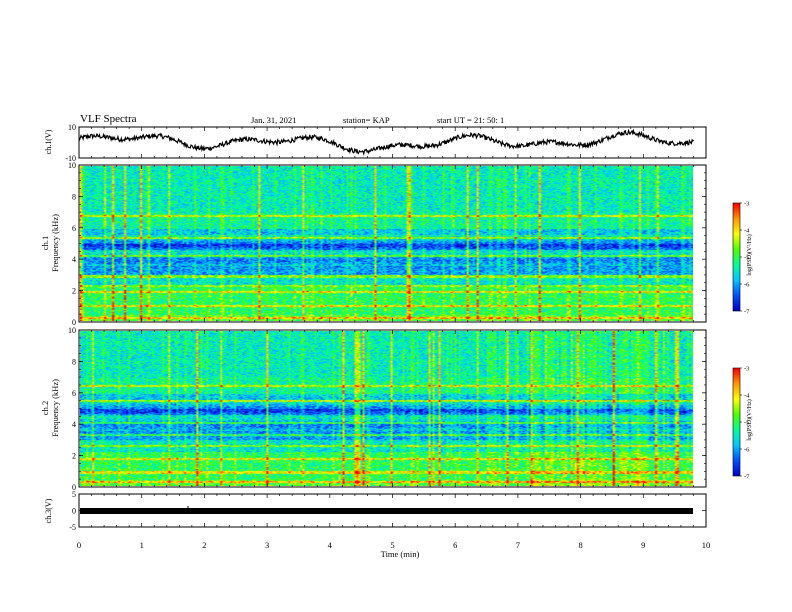 This screenshot has width=792, height=612. Describe the element at coordinates (55, 243) in the screenshot. I see `ch1-spectrogram-ylabel-line2: Frequency (kHz)` at that location.